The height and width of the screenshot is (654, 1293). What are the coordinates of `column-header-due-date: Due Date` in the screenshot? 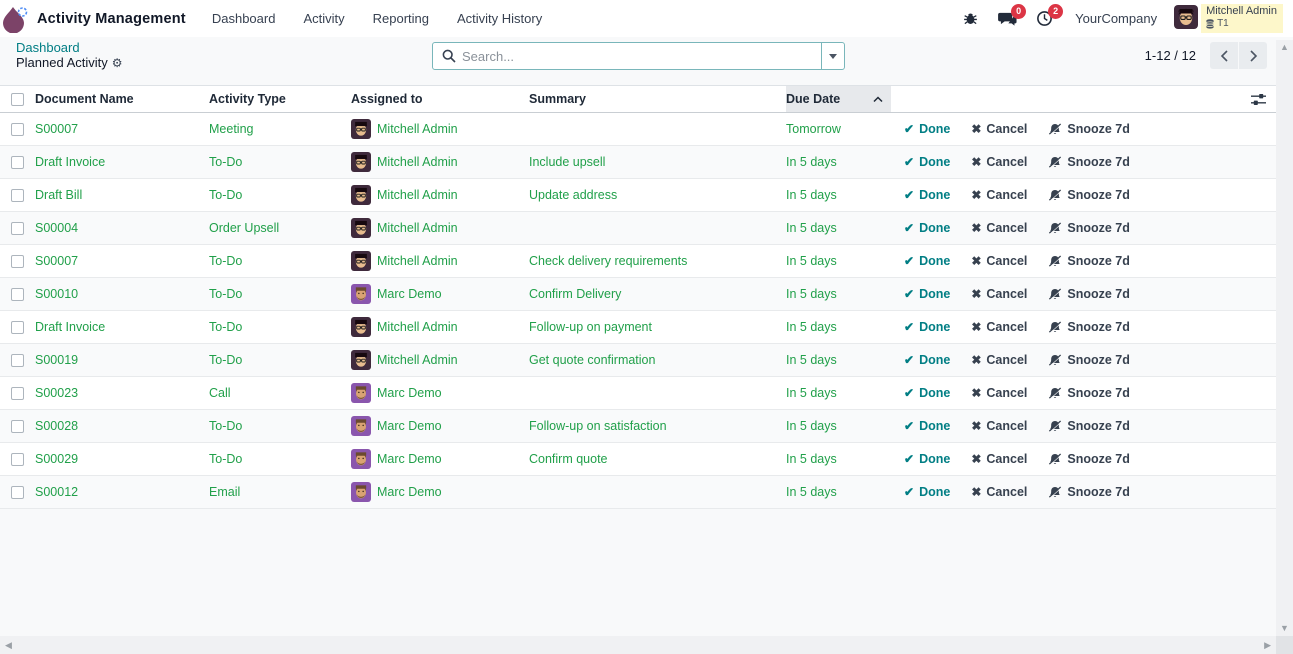 It's located at (838, 99).